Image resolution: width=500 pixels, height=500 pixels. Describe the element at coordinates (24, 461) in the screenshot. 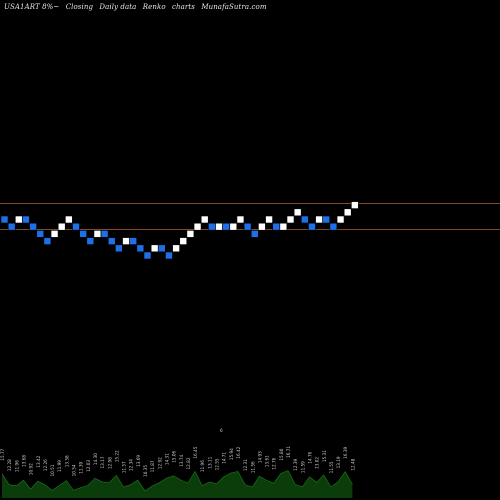

I see `volume-label: 13.68` at that location.